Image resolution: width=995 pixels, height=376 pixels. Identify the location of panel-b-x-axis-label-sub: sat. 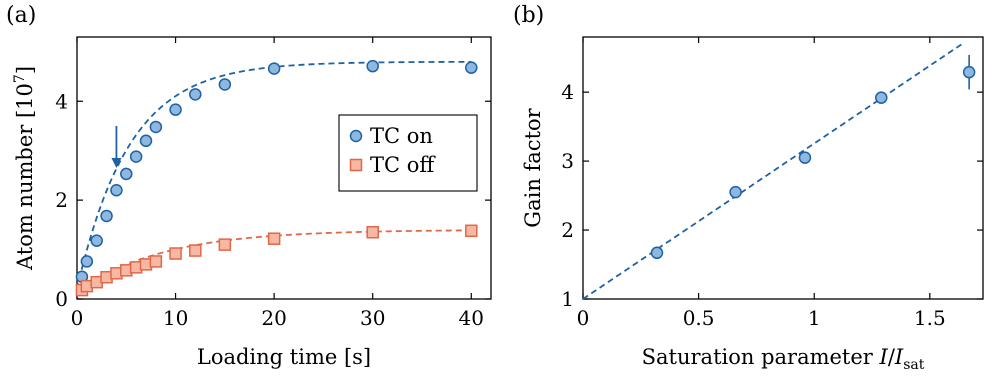
(914, 365).